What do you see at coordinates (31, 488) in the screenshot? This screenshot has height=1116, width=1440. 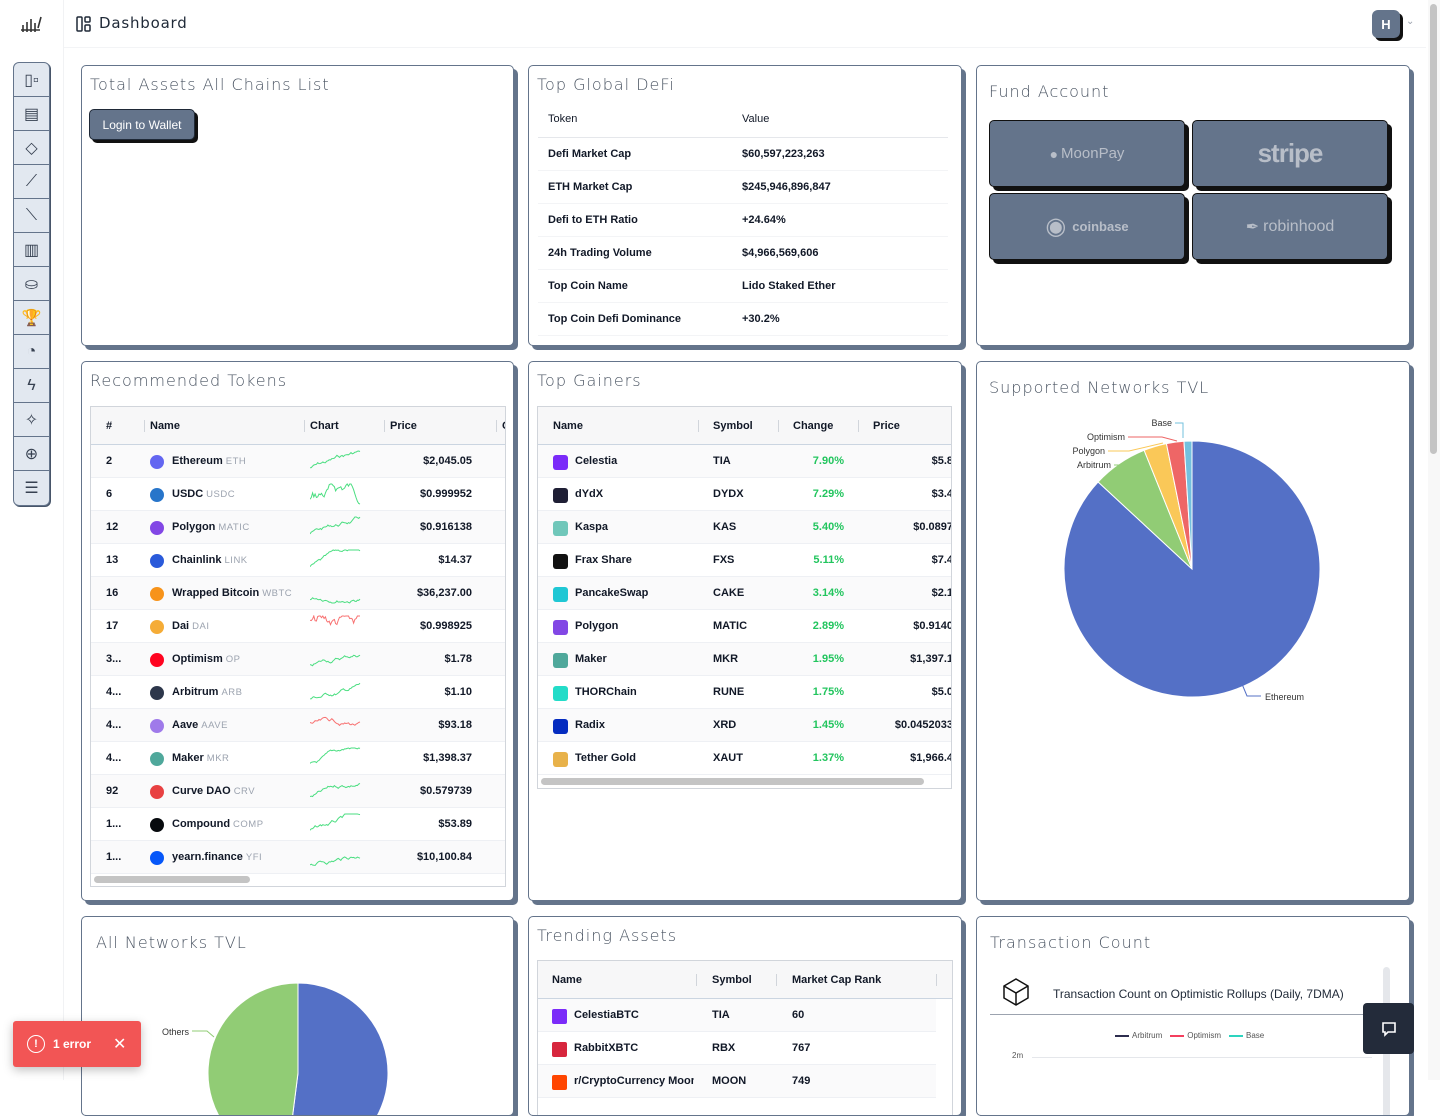 I see `sidebar-item: ☰` at bounding box center [31, 488].